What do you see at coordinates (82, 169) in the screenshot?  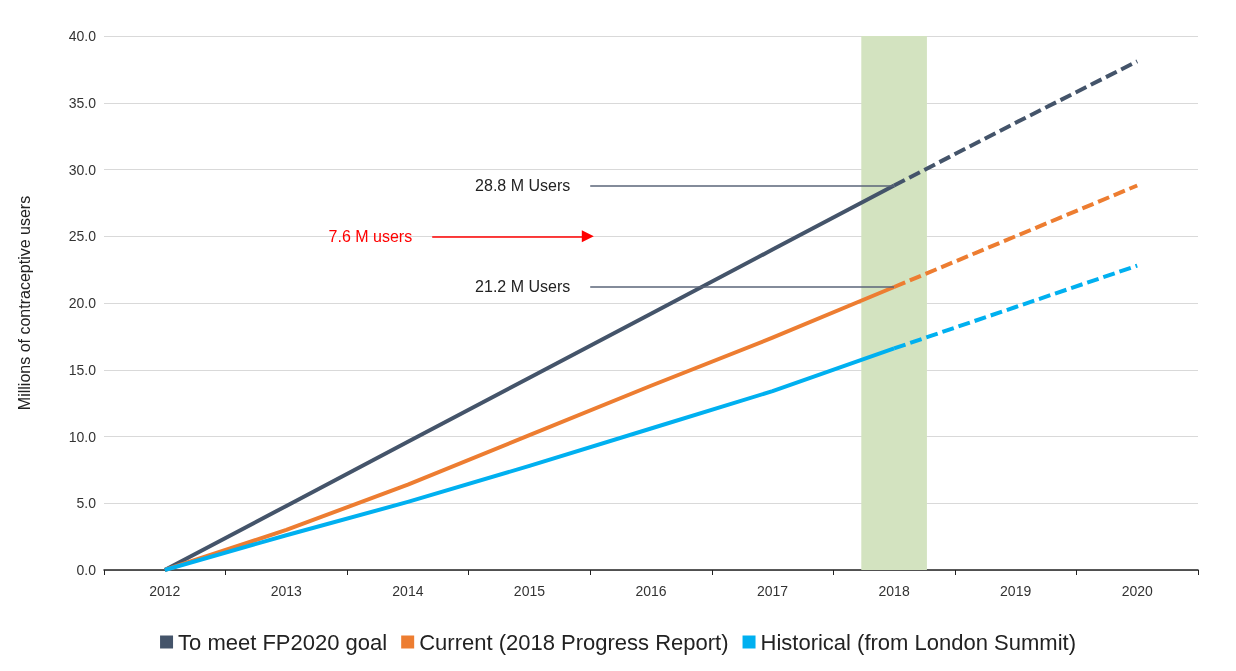 I see `y-tick-label: 30.0` at bounding box center [82, 169].